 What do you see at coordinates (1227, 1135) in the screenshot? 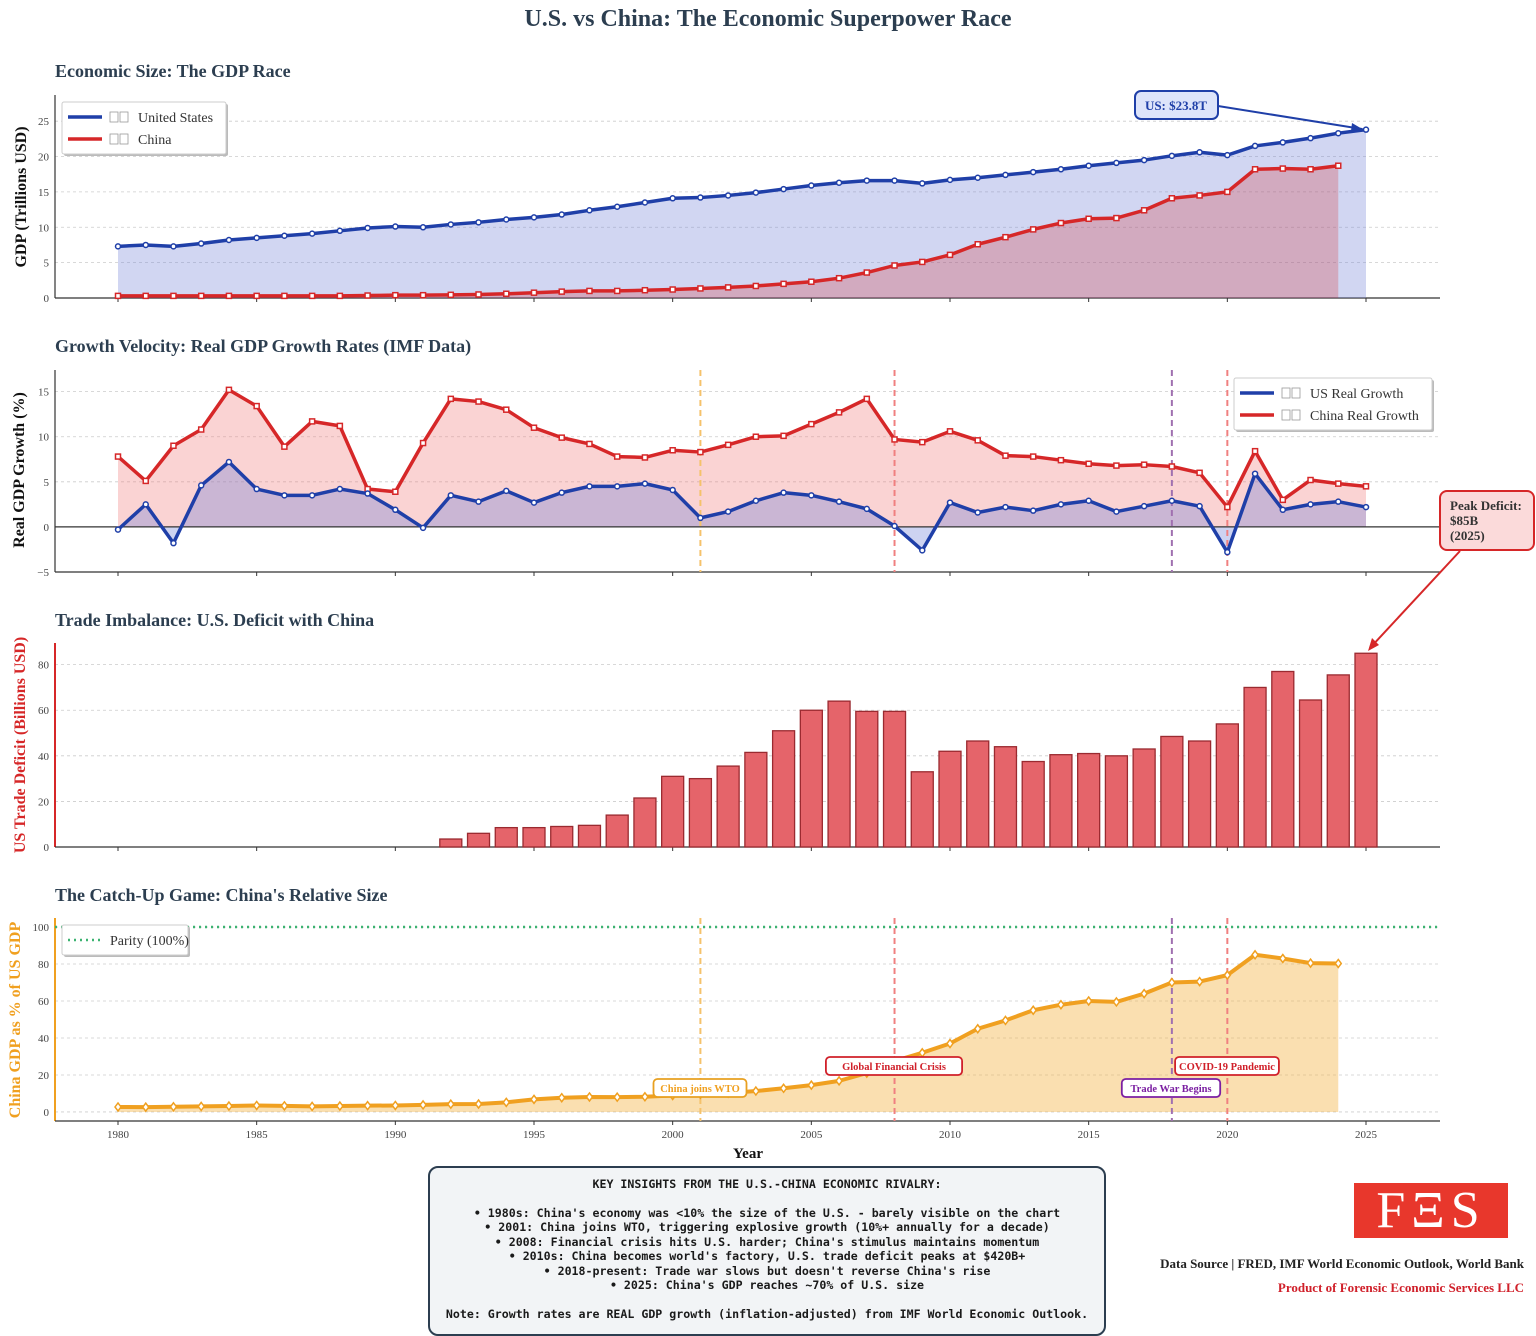
I see `x-tick-label: 2020` at bounding box center [1227, 1135].